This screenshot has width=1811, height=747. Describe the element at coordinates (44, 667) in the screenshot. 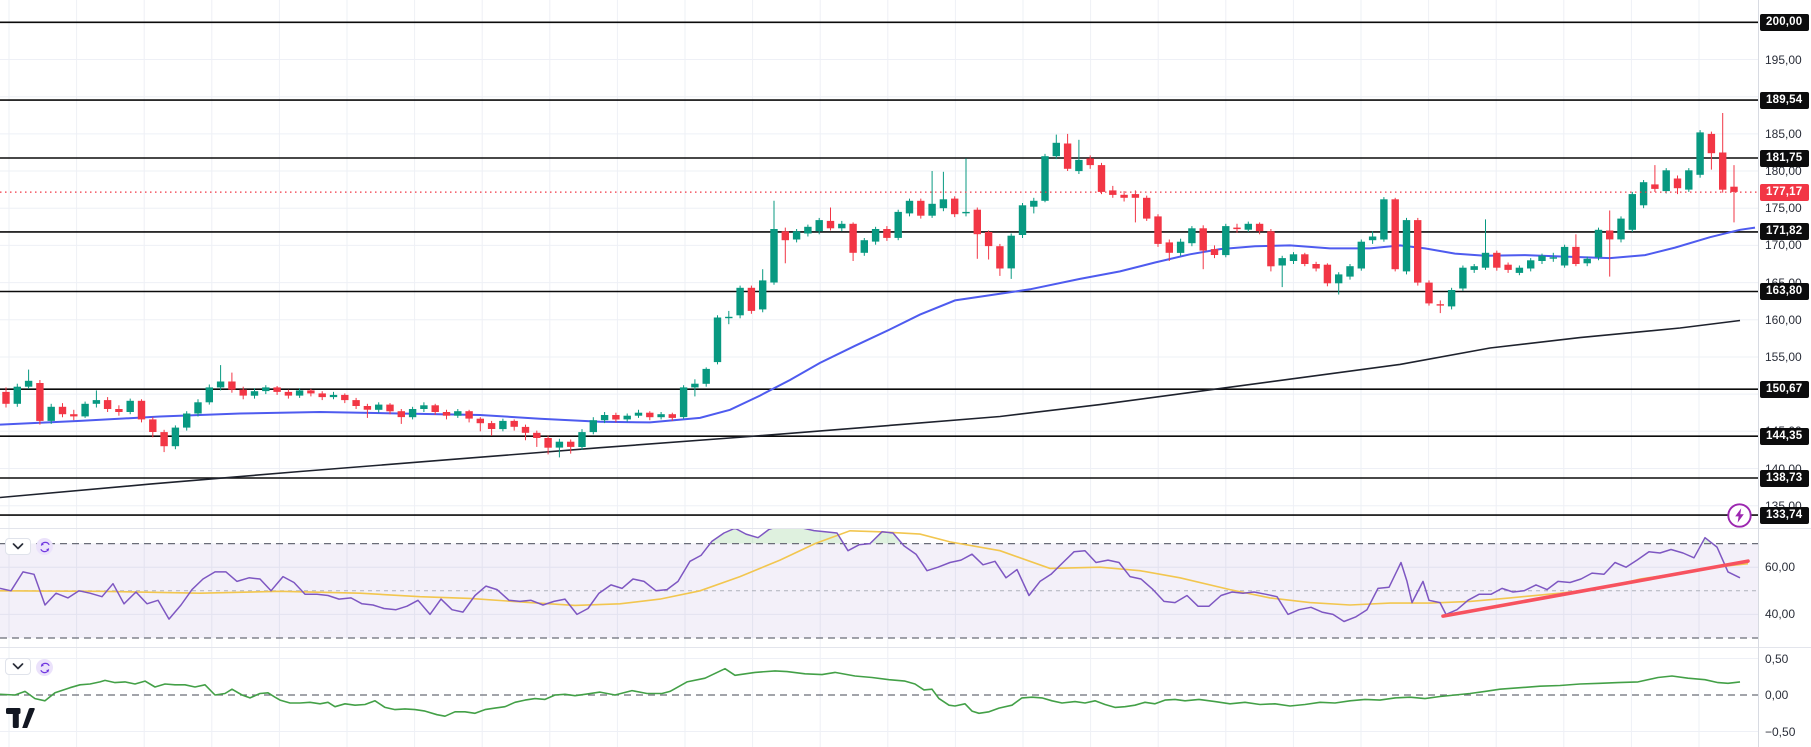

I see `momentum-refresh-button` at that location.